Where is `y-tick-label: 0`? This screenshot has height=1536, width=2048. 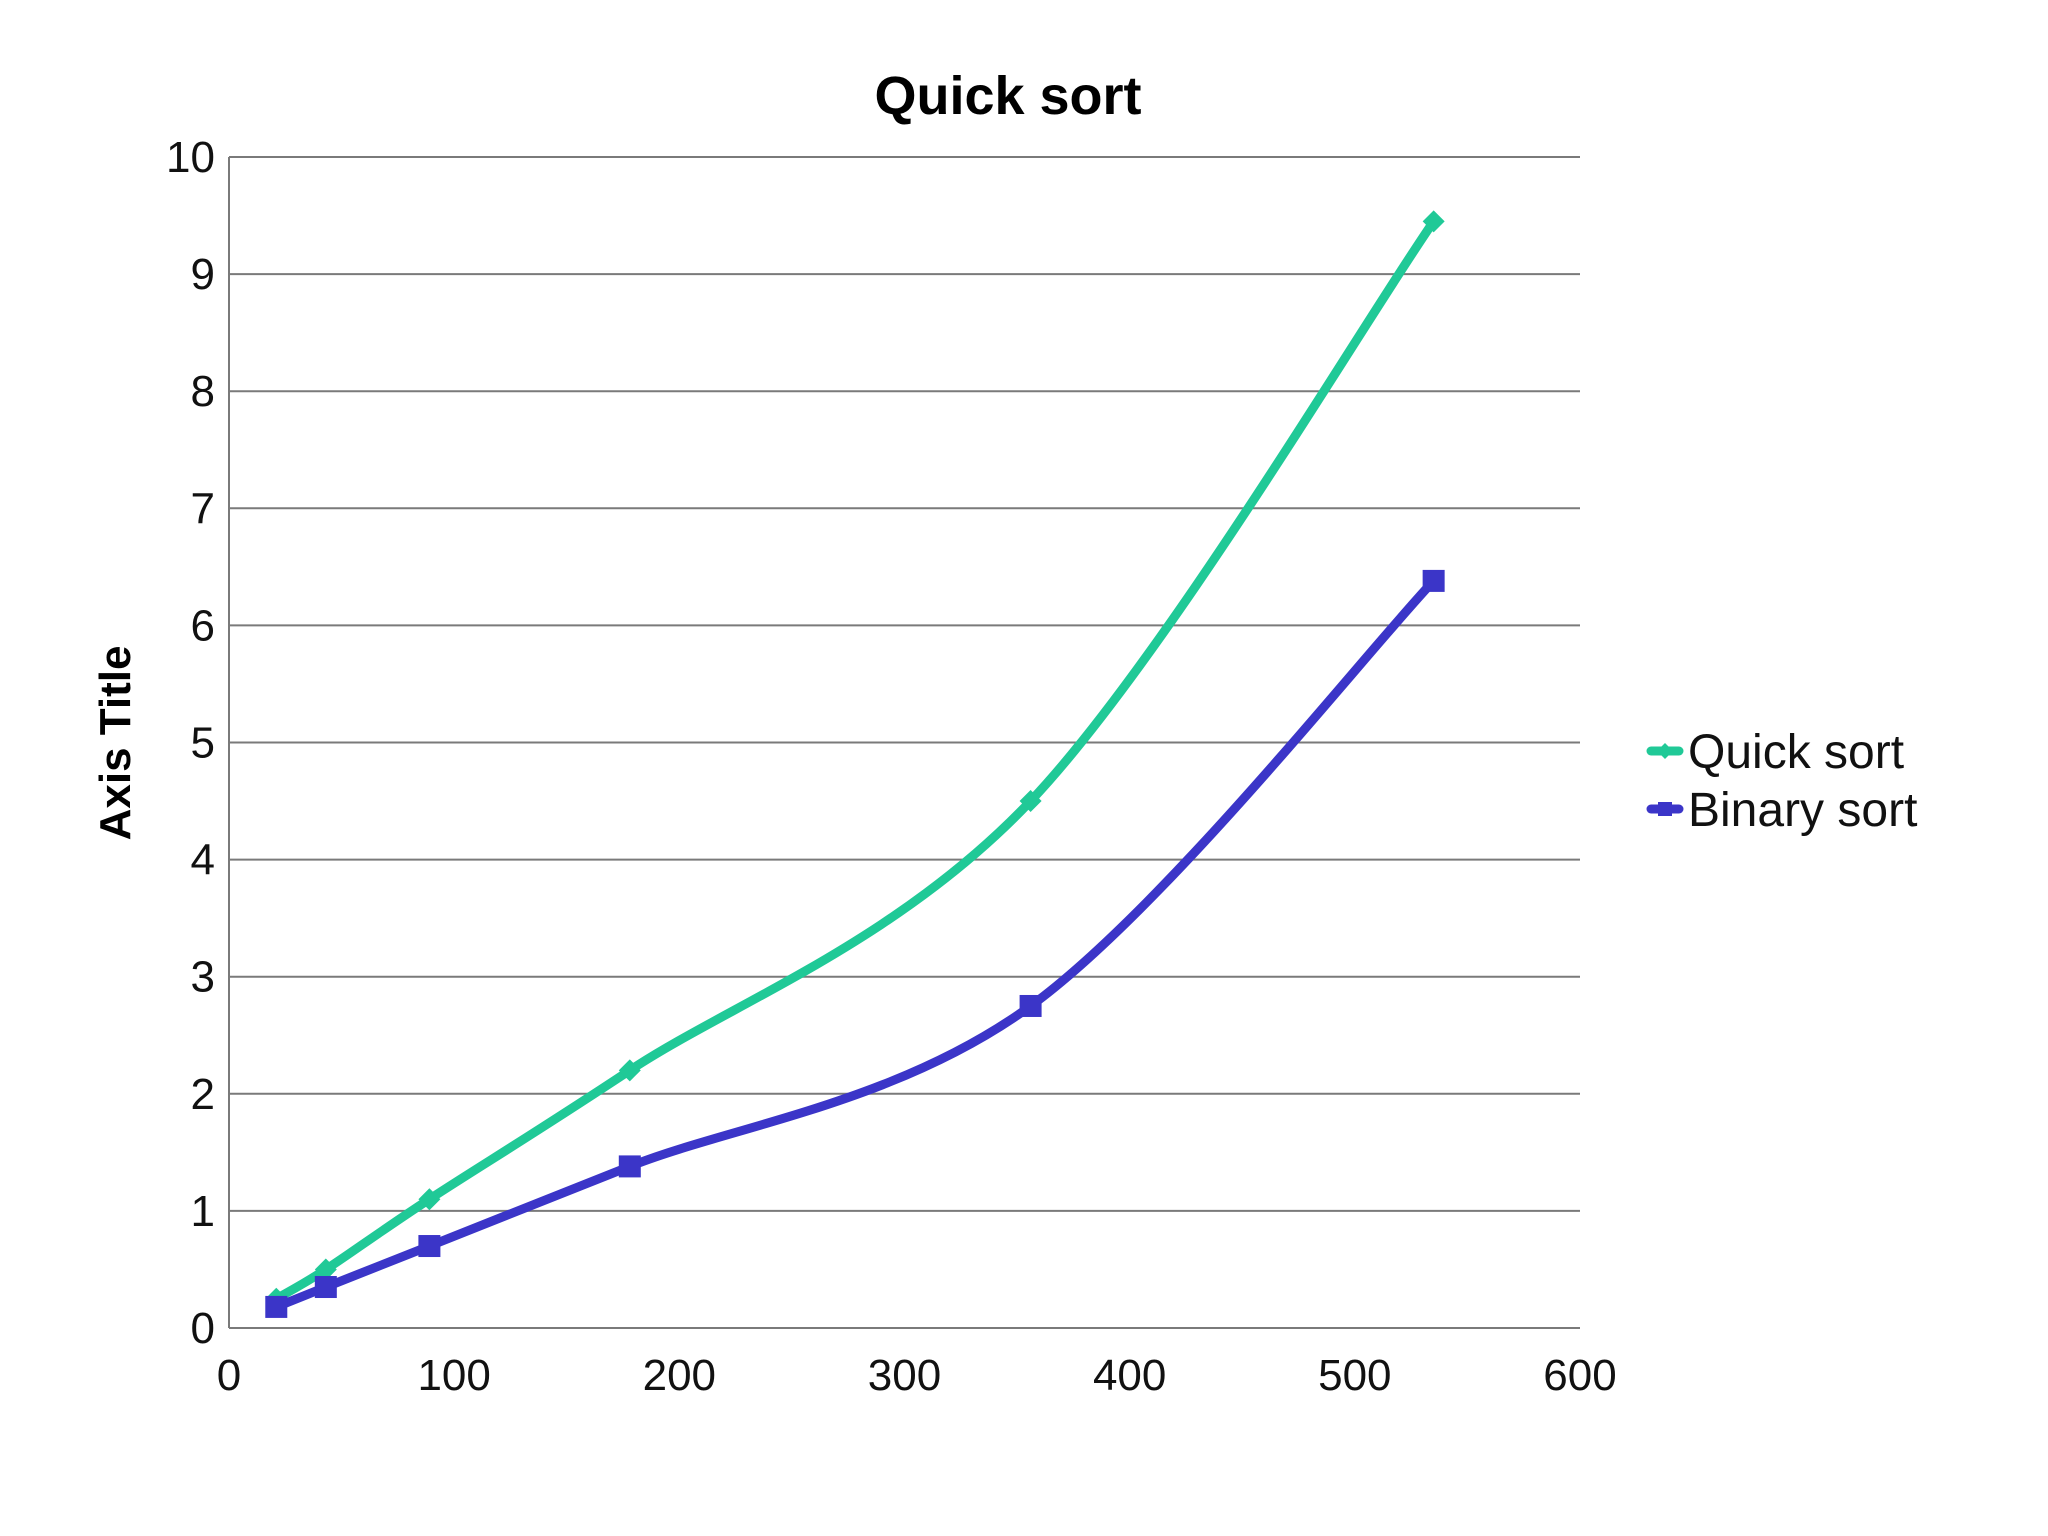 y-tick-label: 0 is located at coordinates (203, 1328).